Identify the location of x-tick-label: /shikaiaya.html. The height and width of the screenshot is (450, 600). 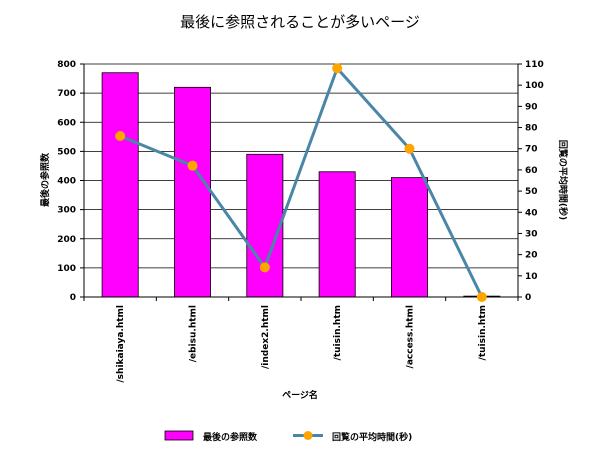
(121, 344).